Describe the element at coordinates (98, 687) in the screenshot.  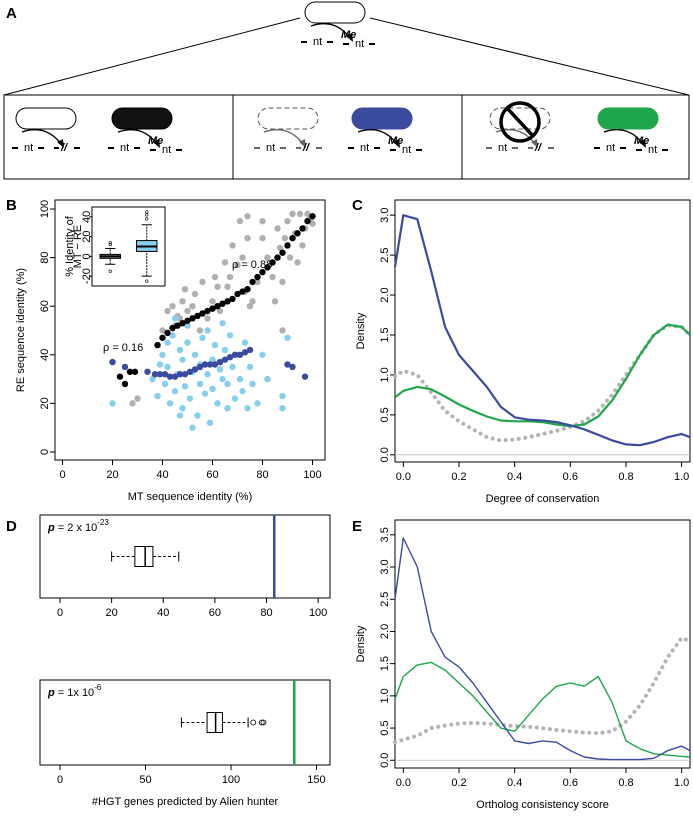
I see `p-exponent: -6` at that location.